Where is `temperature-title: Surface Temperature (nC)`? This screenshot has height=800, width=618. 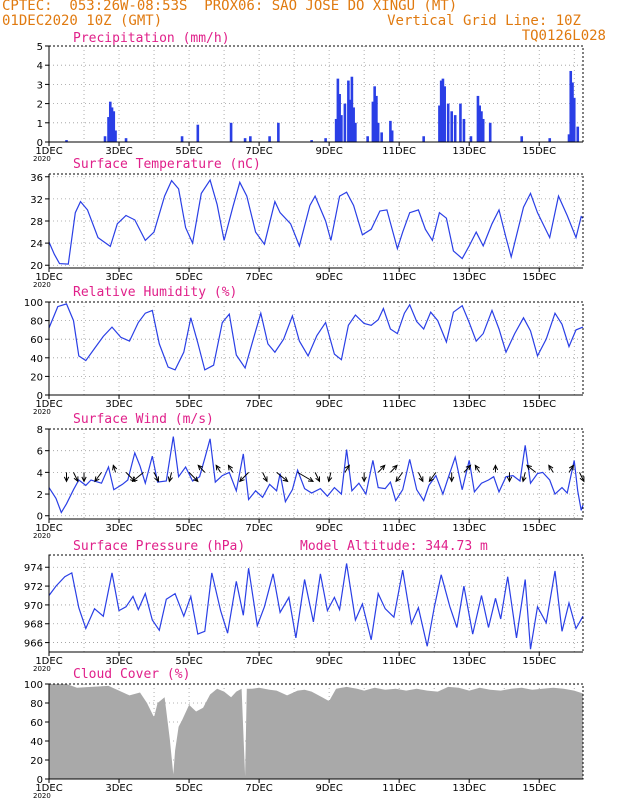
temperature-title: Surface Temperature (nC) is located at coordinates (167, 164).